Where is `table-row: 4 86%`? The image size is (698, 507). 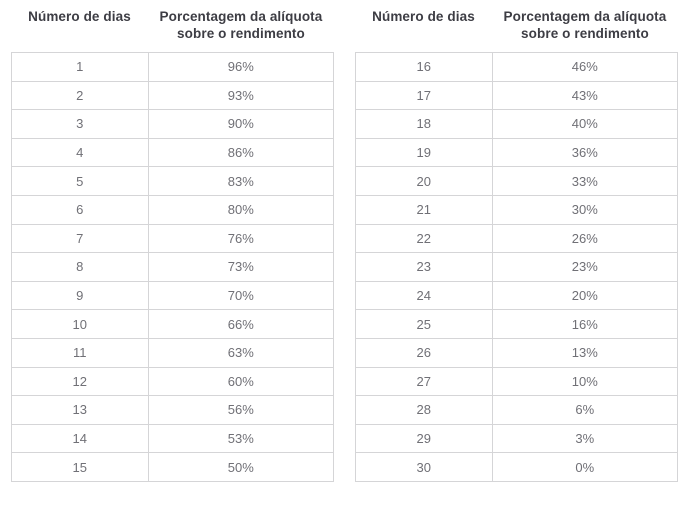 table-row: 4 86% is located at coordinates (173, 152).